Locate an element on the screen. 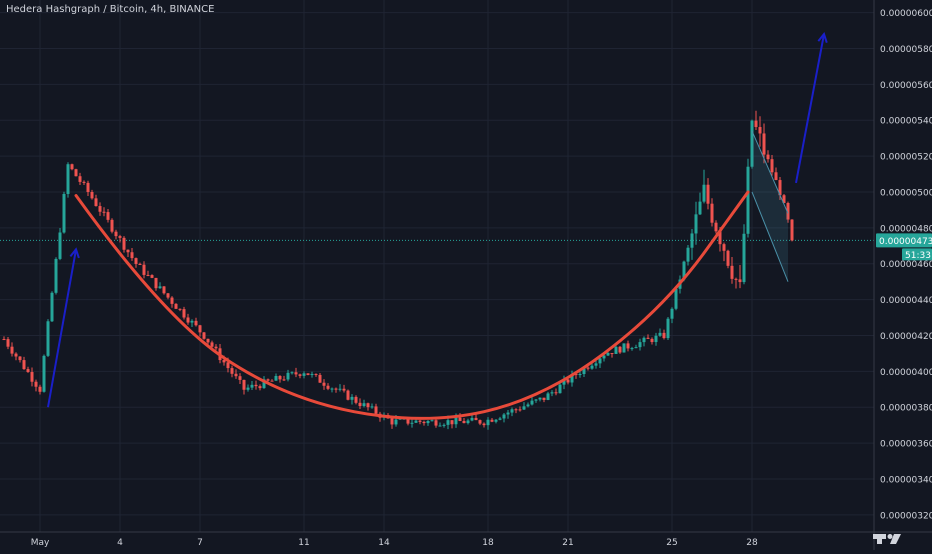 Image resolution: width=932 pixels, height=554 pixels. price-tick-label: 0.00000400 is located at coordinates (906, 373).